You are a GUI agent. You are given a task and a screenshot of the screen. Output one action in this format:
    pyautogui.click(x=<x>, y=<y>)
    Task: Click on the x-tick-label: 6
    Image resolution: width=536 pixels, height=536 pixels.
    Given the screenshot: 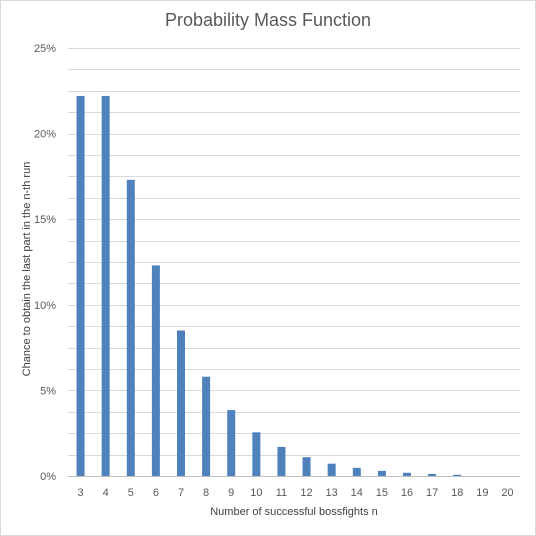 What is the action you would take?
    pyautogui.click(x=156, y=493)
    